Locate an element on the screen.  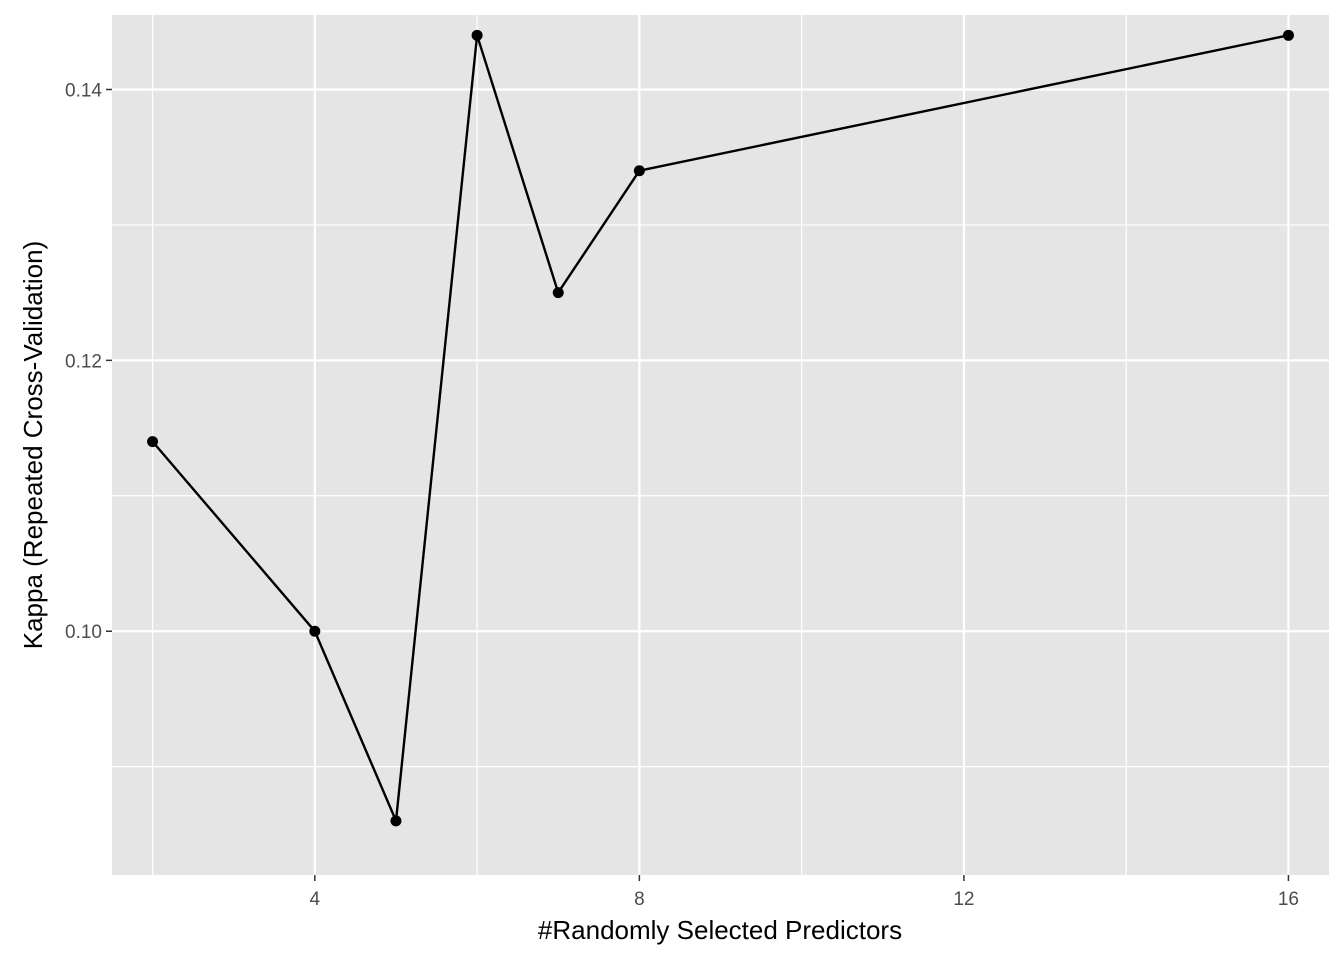
x-tick-label: 12 is located at coordinates (963, 899).